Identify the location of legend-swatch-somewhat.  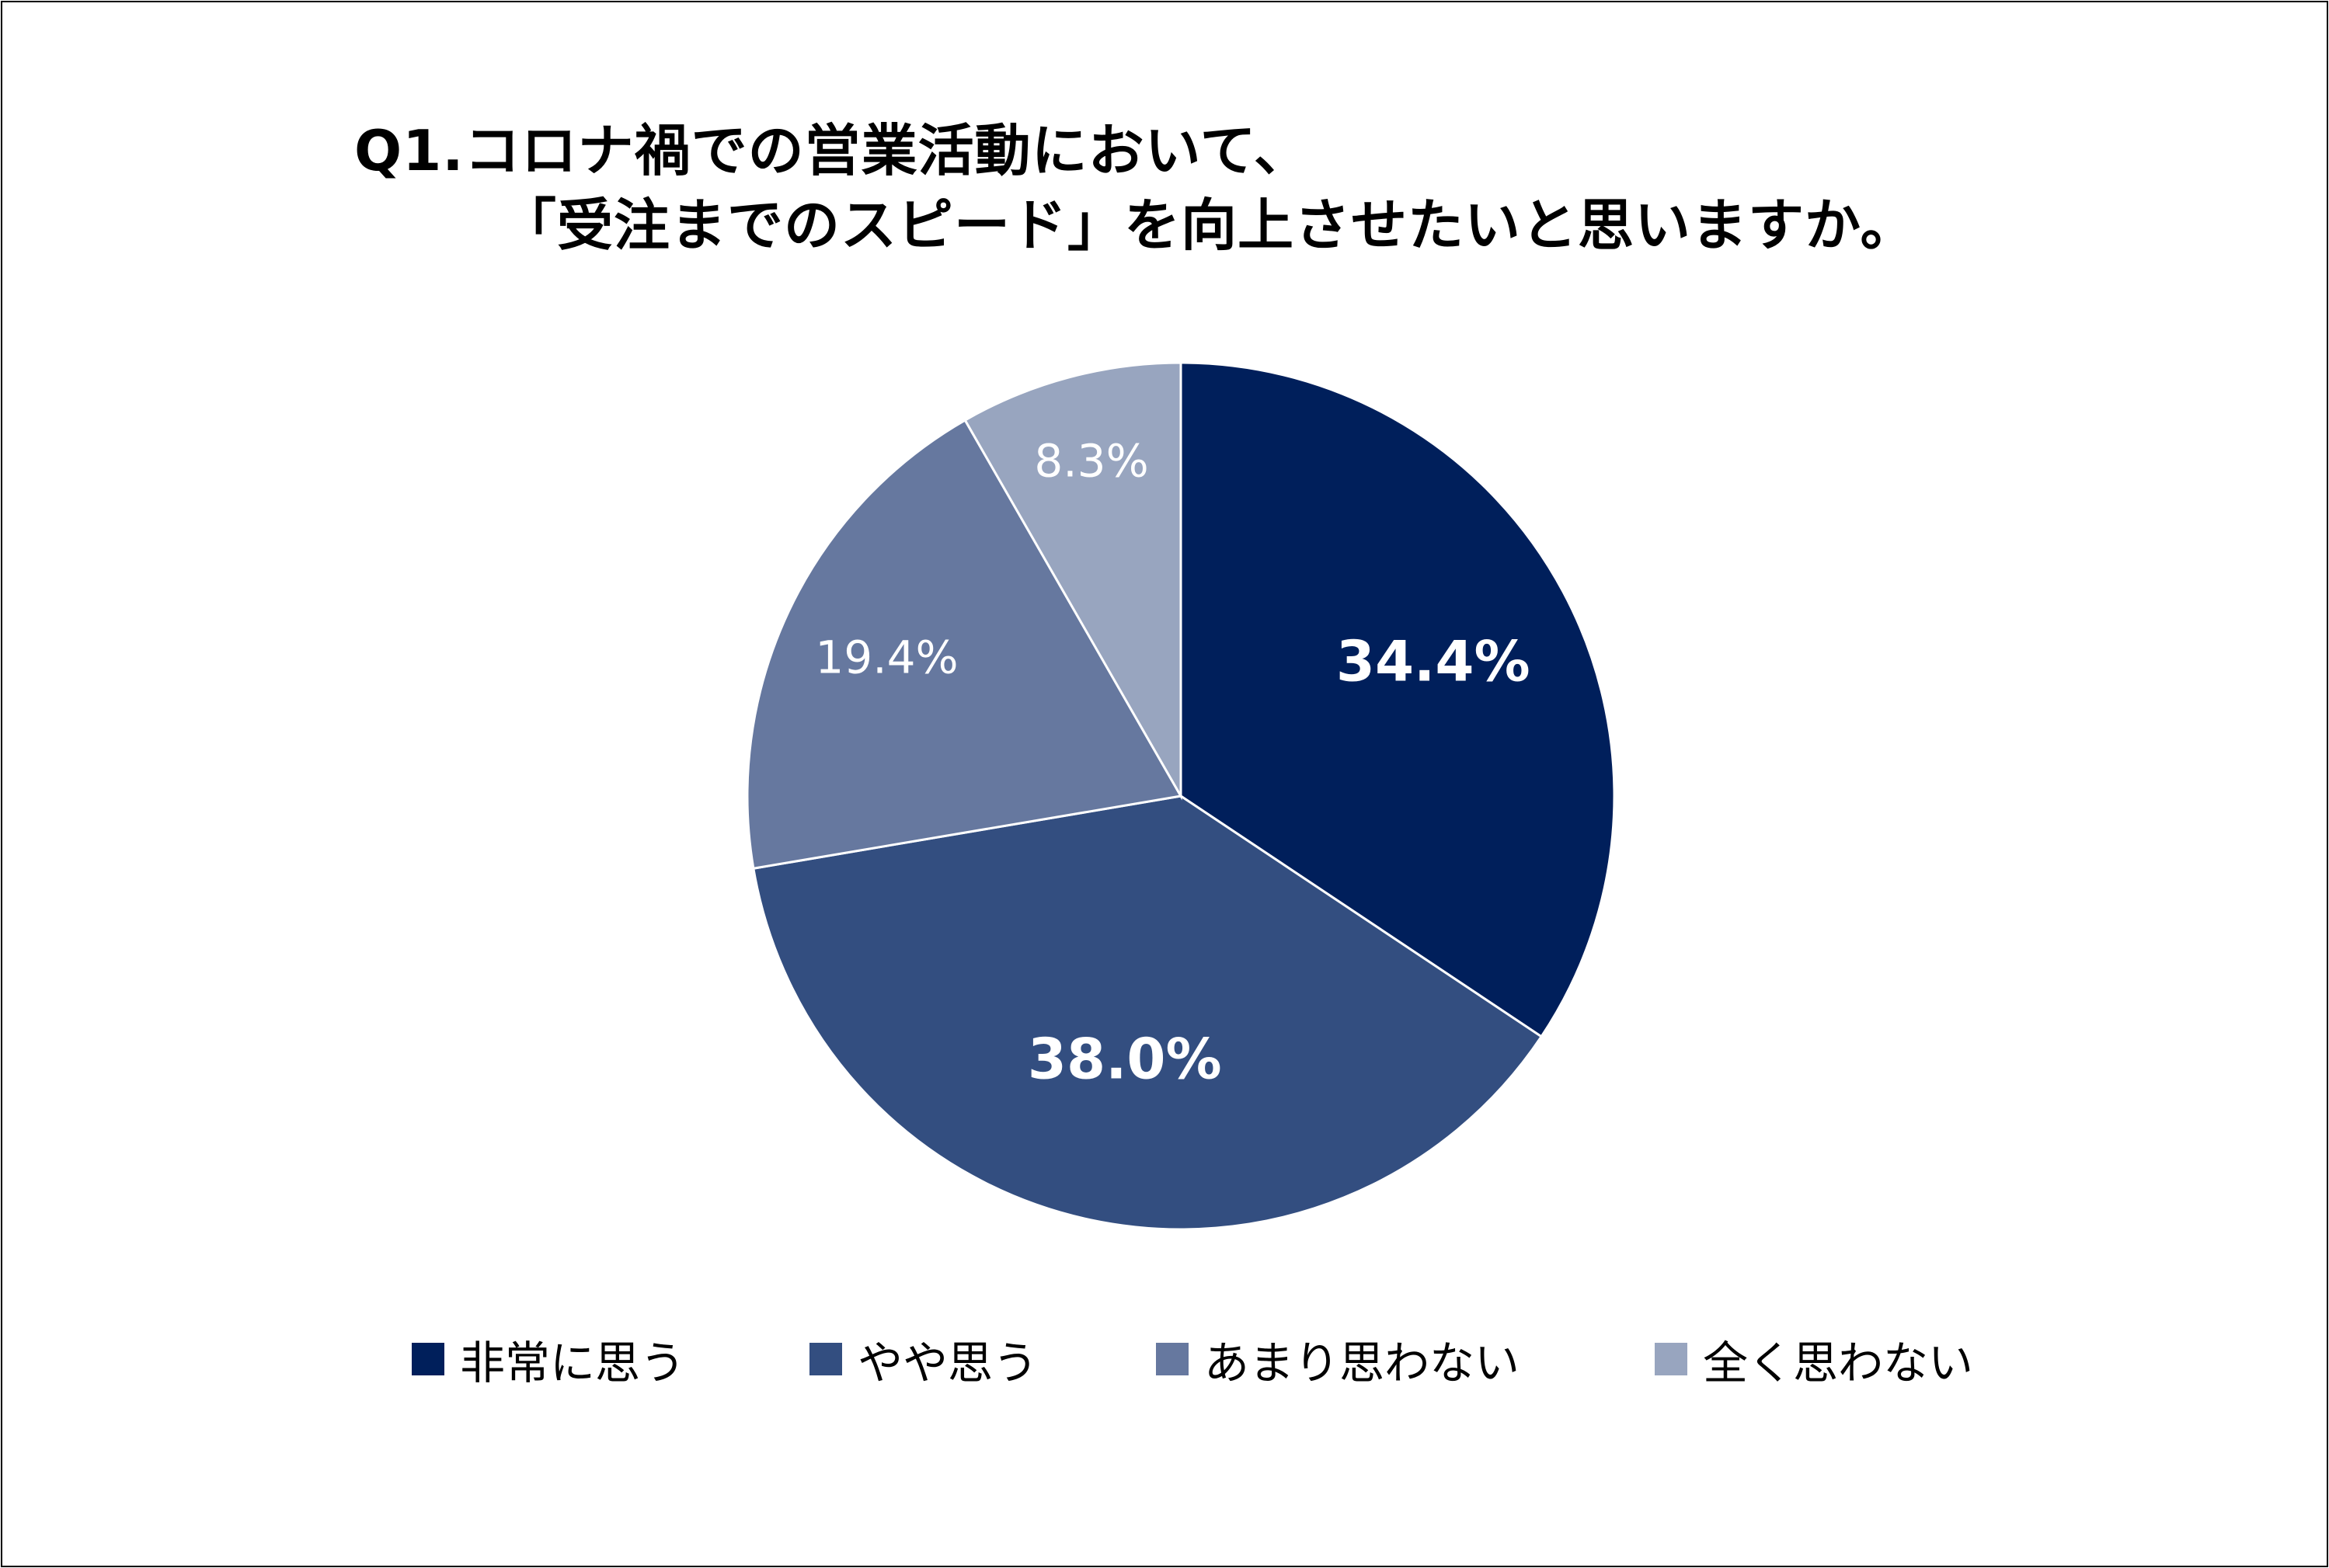
(825, 1359).